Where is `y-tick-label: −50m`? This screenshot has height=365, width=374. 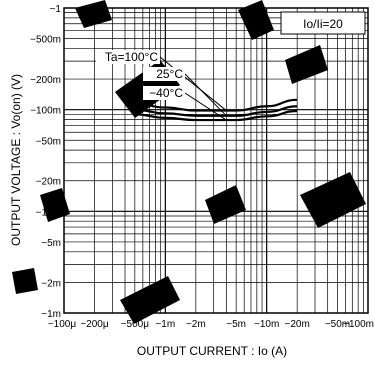 y-tick-label: −50m is located at coordinates (48, 141).